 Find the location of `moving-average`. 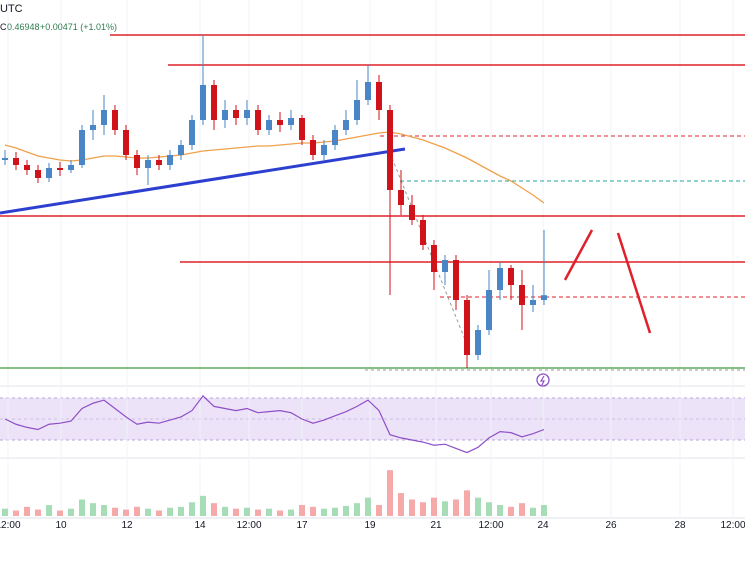

moving-average is located at coordinates (274, 167).